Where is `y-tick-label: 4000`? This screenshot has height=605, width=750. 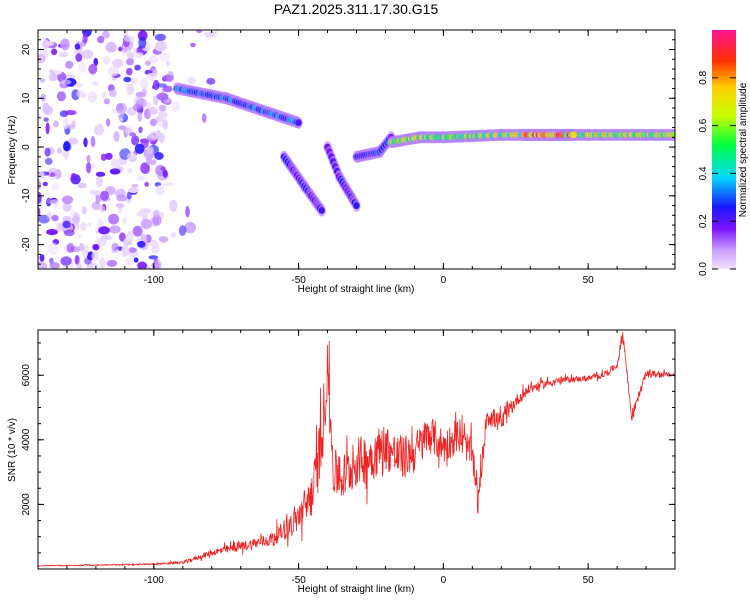
y-tick-label: 4000 is located at coordinates (26, 439).